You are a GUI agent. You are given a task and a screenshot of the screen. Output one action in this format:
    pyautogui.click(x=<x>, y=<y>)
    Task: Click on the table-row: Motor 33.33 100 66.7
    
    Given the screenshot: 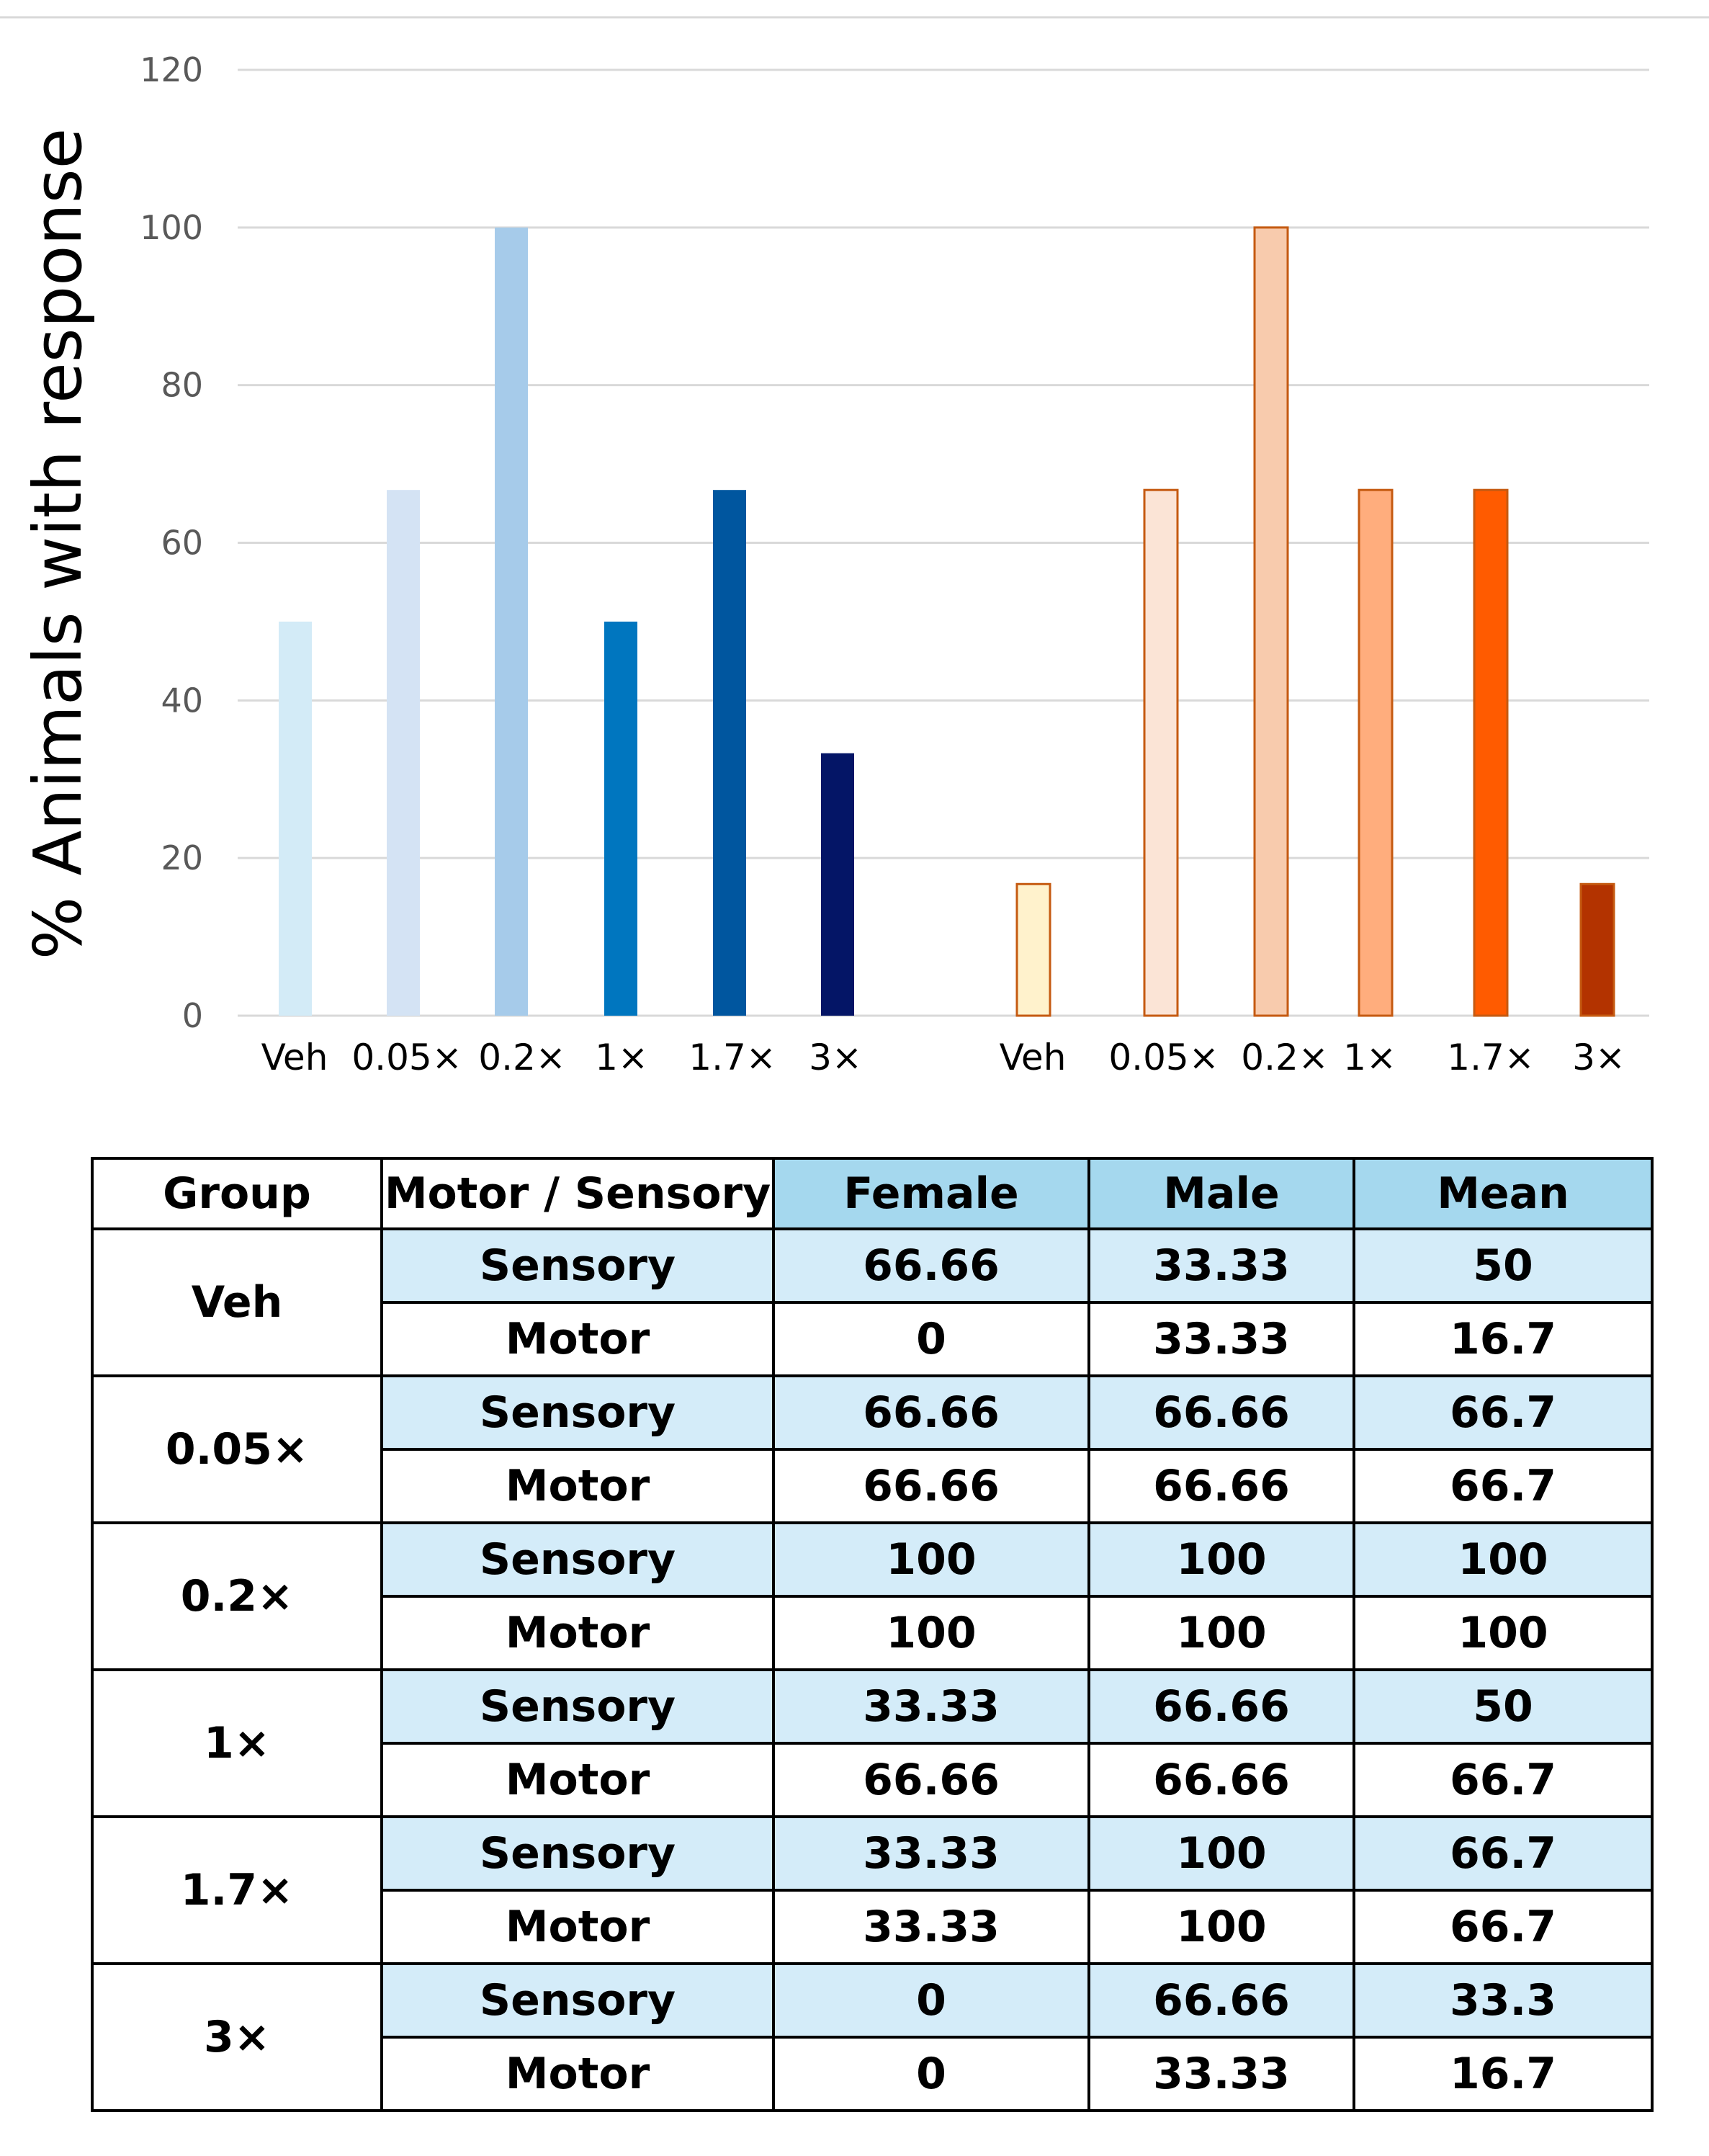 What is the action you would take?
    pyautogui.click(x=873, y=1927)
    